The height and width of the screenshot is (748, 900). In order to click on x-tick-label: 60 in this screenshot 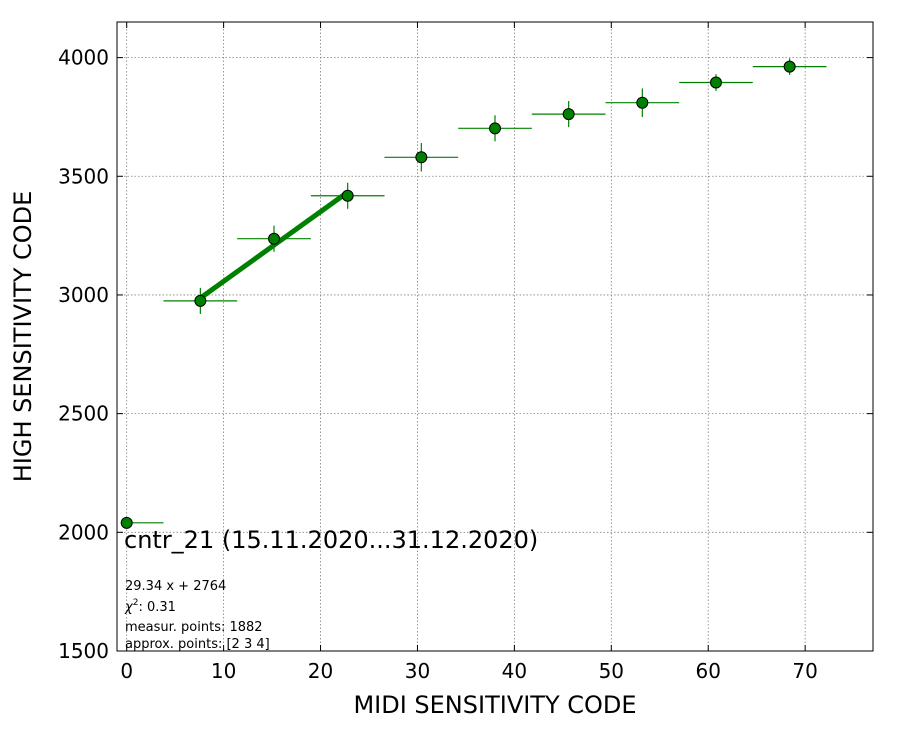, I will do `click(708, 671)`.